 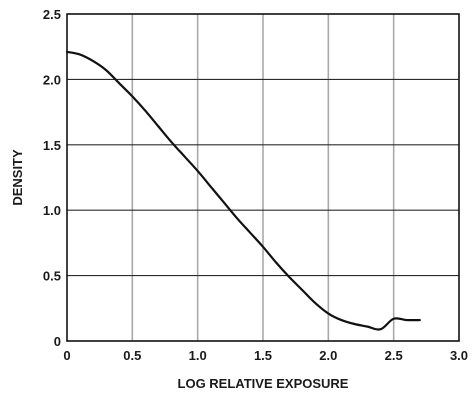 I want to click on y-tick-label: 0.5, so click(x=52, y=276).